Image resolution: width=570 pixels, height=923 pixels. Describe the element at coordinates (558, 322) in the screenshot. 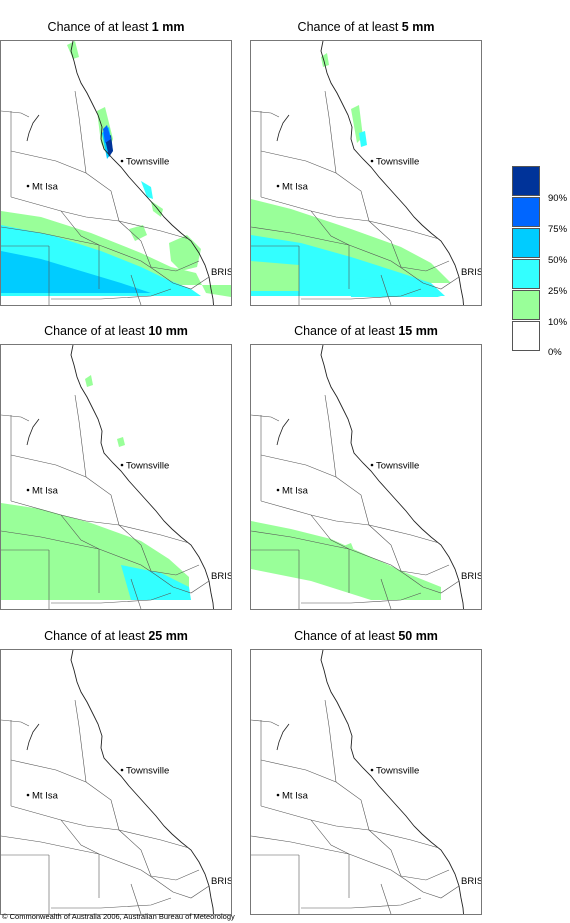

I see `legend-label-10: 10%` at that location.